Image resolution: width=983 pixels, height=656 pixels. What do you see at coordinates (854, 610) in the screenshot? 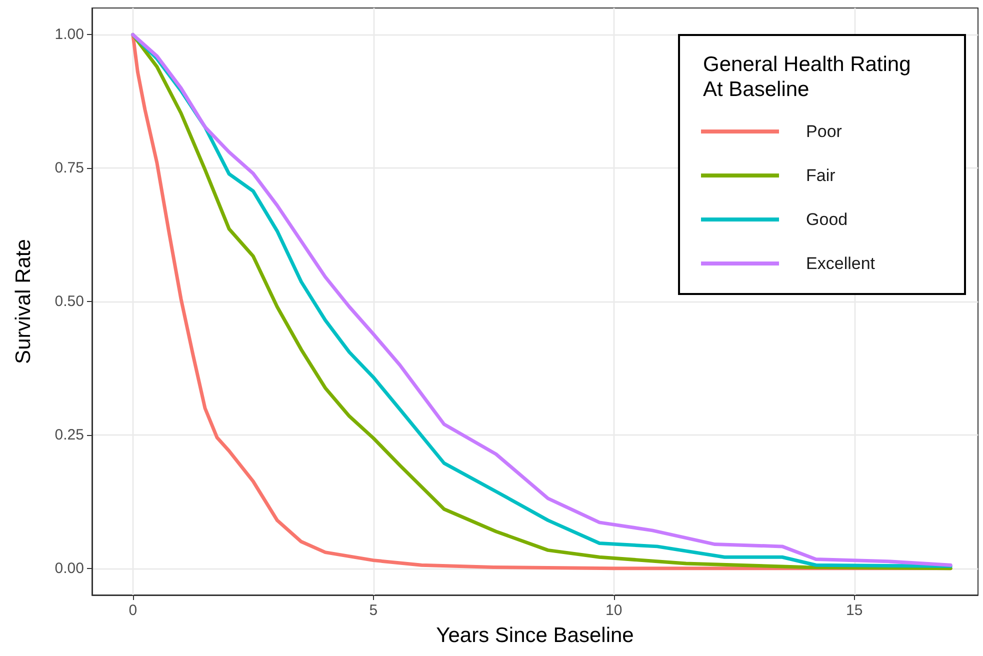
I see `x-tick-label: 15` at bounding box center [854, 610].